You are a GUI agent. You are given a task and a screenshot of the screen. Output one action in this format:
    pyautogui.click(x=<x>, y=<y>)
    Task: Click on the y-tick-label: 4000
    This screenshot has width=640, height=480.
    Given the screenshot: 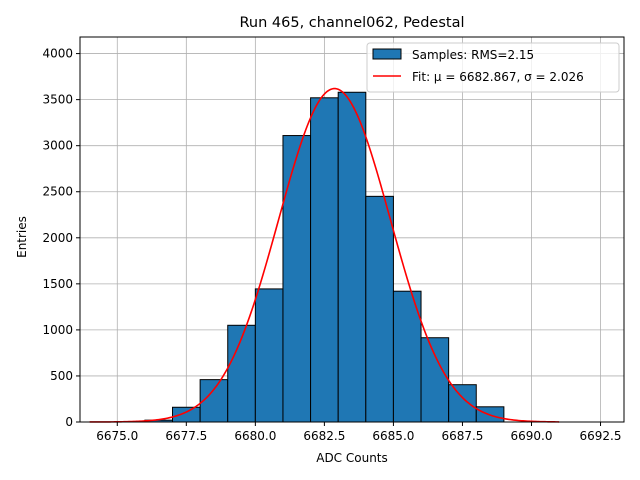 What is the action you would take?
    pyautogui.click(x=57, y=54)
    